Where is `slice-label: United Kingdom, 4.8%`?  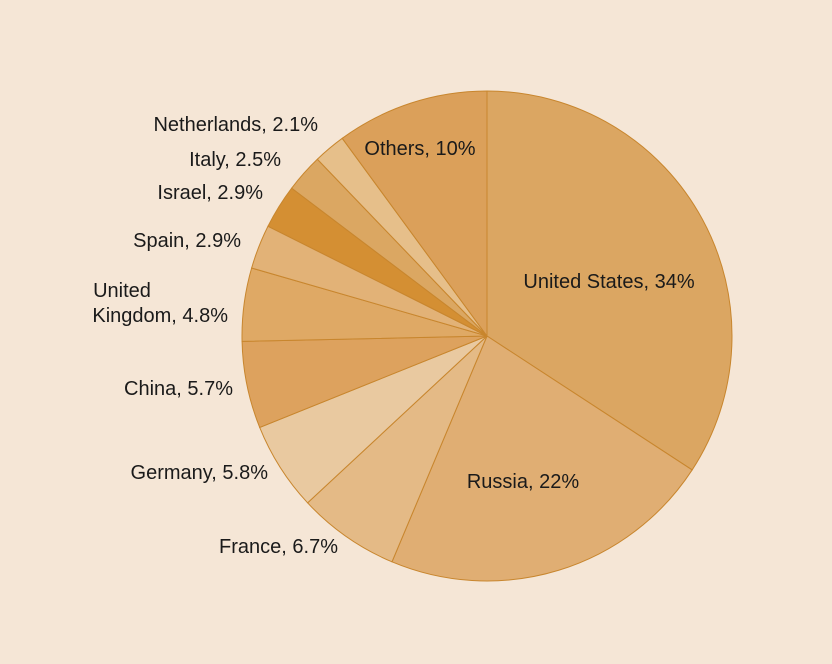 slice-label: United Kingdom, 4.8% is located at coordinates (160, 303).